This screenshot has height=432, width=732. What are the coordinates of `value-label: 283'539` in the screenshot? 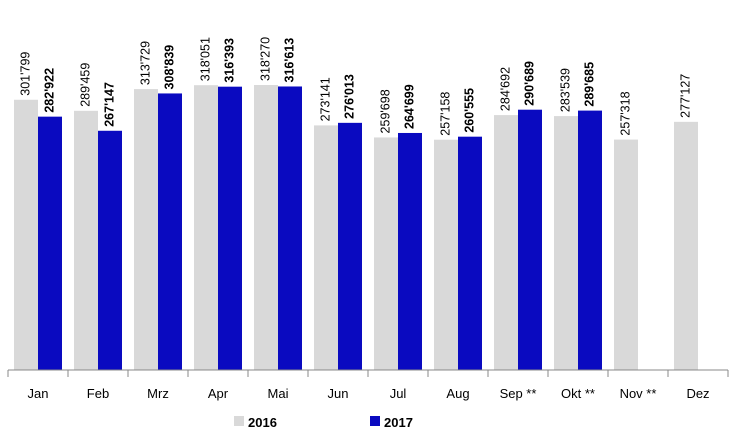 It's located at (565, 90).